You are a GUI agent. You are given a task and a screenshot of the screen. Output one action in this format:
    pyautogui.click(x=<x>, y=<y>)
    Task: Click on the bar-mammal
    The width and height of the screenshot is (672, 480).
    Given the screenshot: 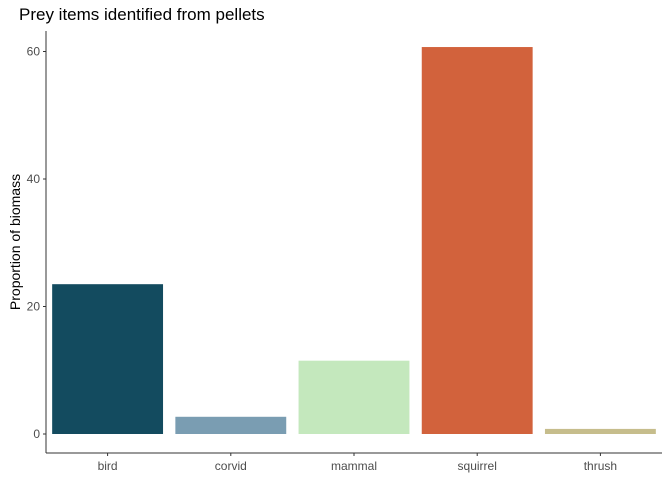 What is the action you would take?
    pyautogui.click(x=354, y=397)
    